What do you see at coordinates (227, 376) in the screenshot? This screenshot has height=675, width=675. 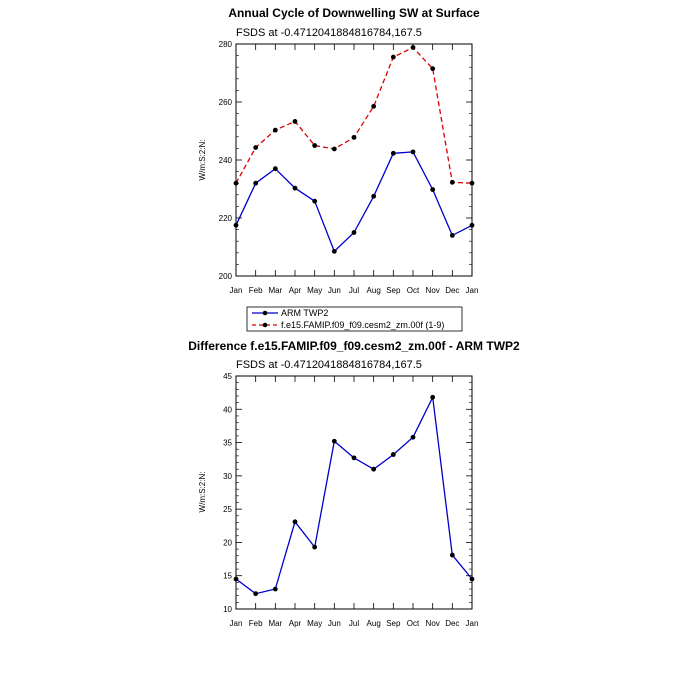 I see `y-tick-label: 45` at bounding box center [227, 376].